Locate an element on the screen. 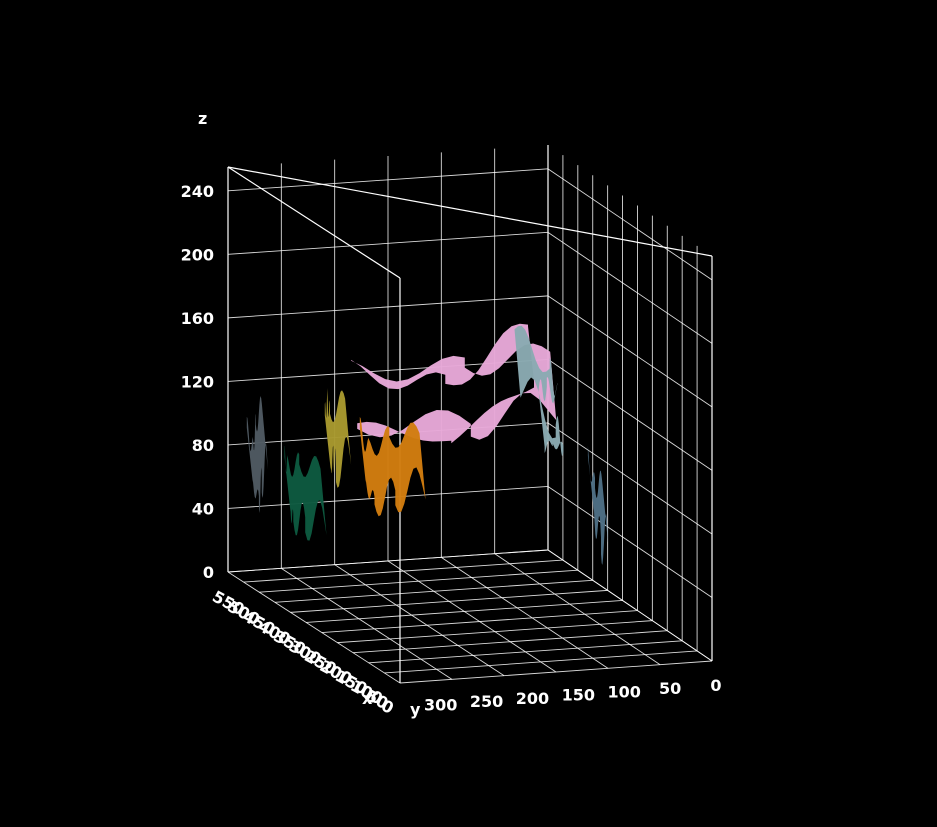 This screenshot has height=827, width=937. z-tick-label: 160 is located at coordinates (197, 318).